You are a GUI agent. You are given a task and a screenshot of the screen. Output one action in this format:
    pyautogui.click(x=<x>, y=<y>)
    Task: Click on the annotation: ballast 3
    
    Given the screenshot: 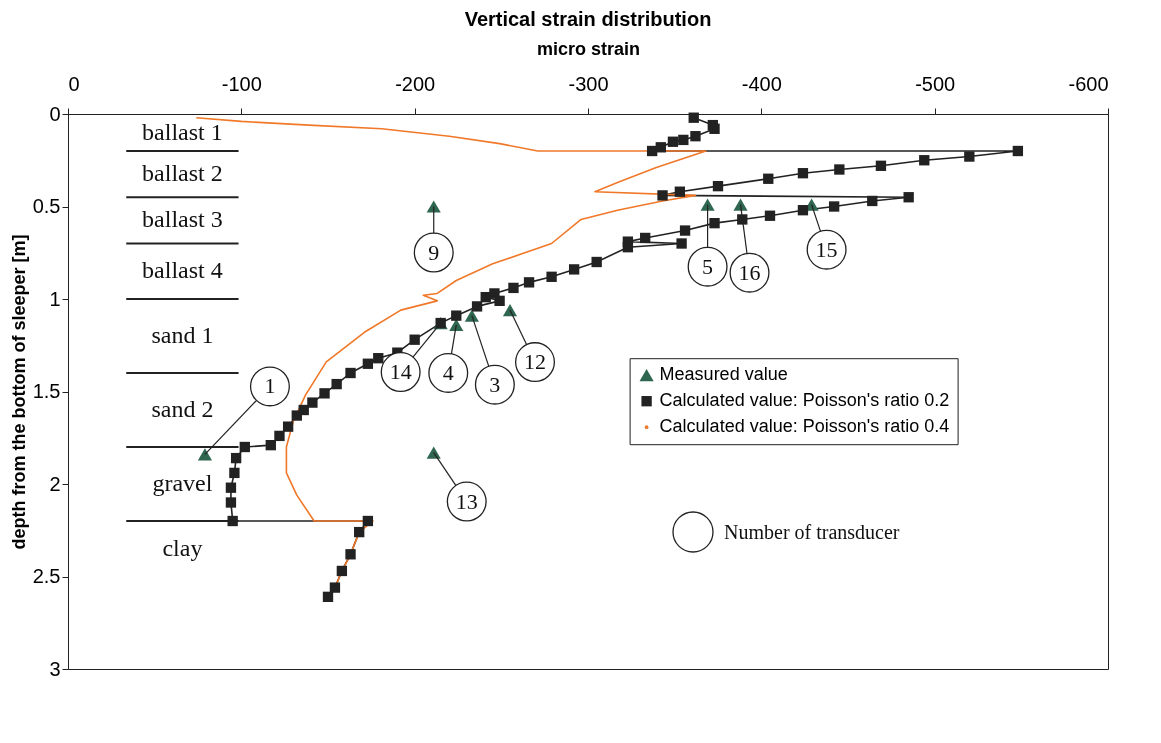 What is the action you would take?
    pyautogui.click(x=182, y=219)
    